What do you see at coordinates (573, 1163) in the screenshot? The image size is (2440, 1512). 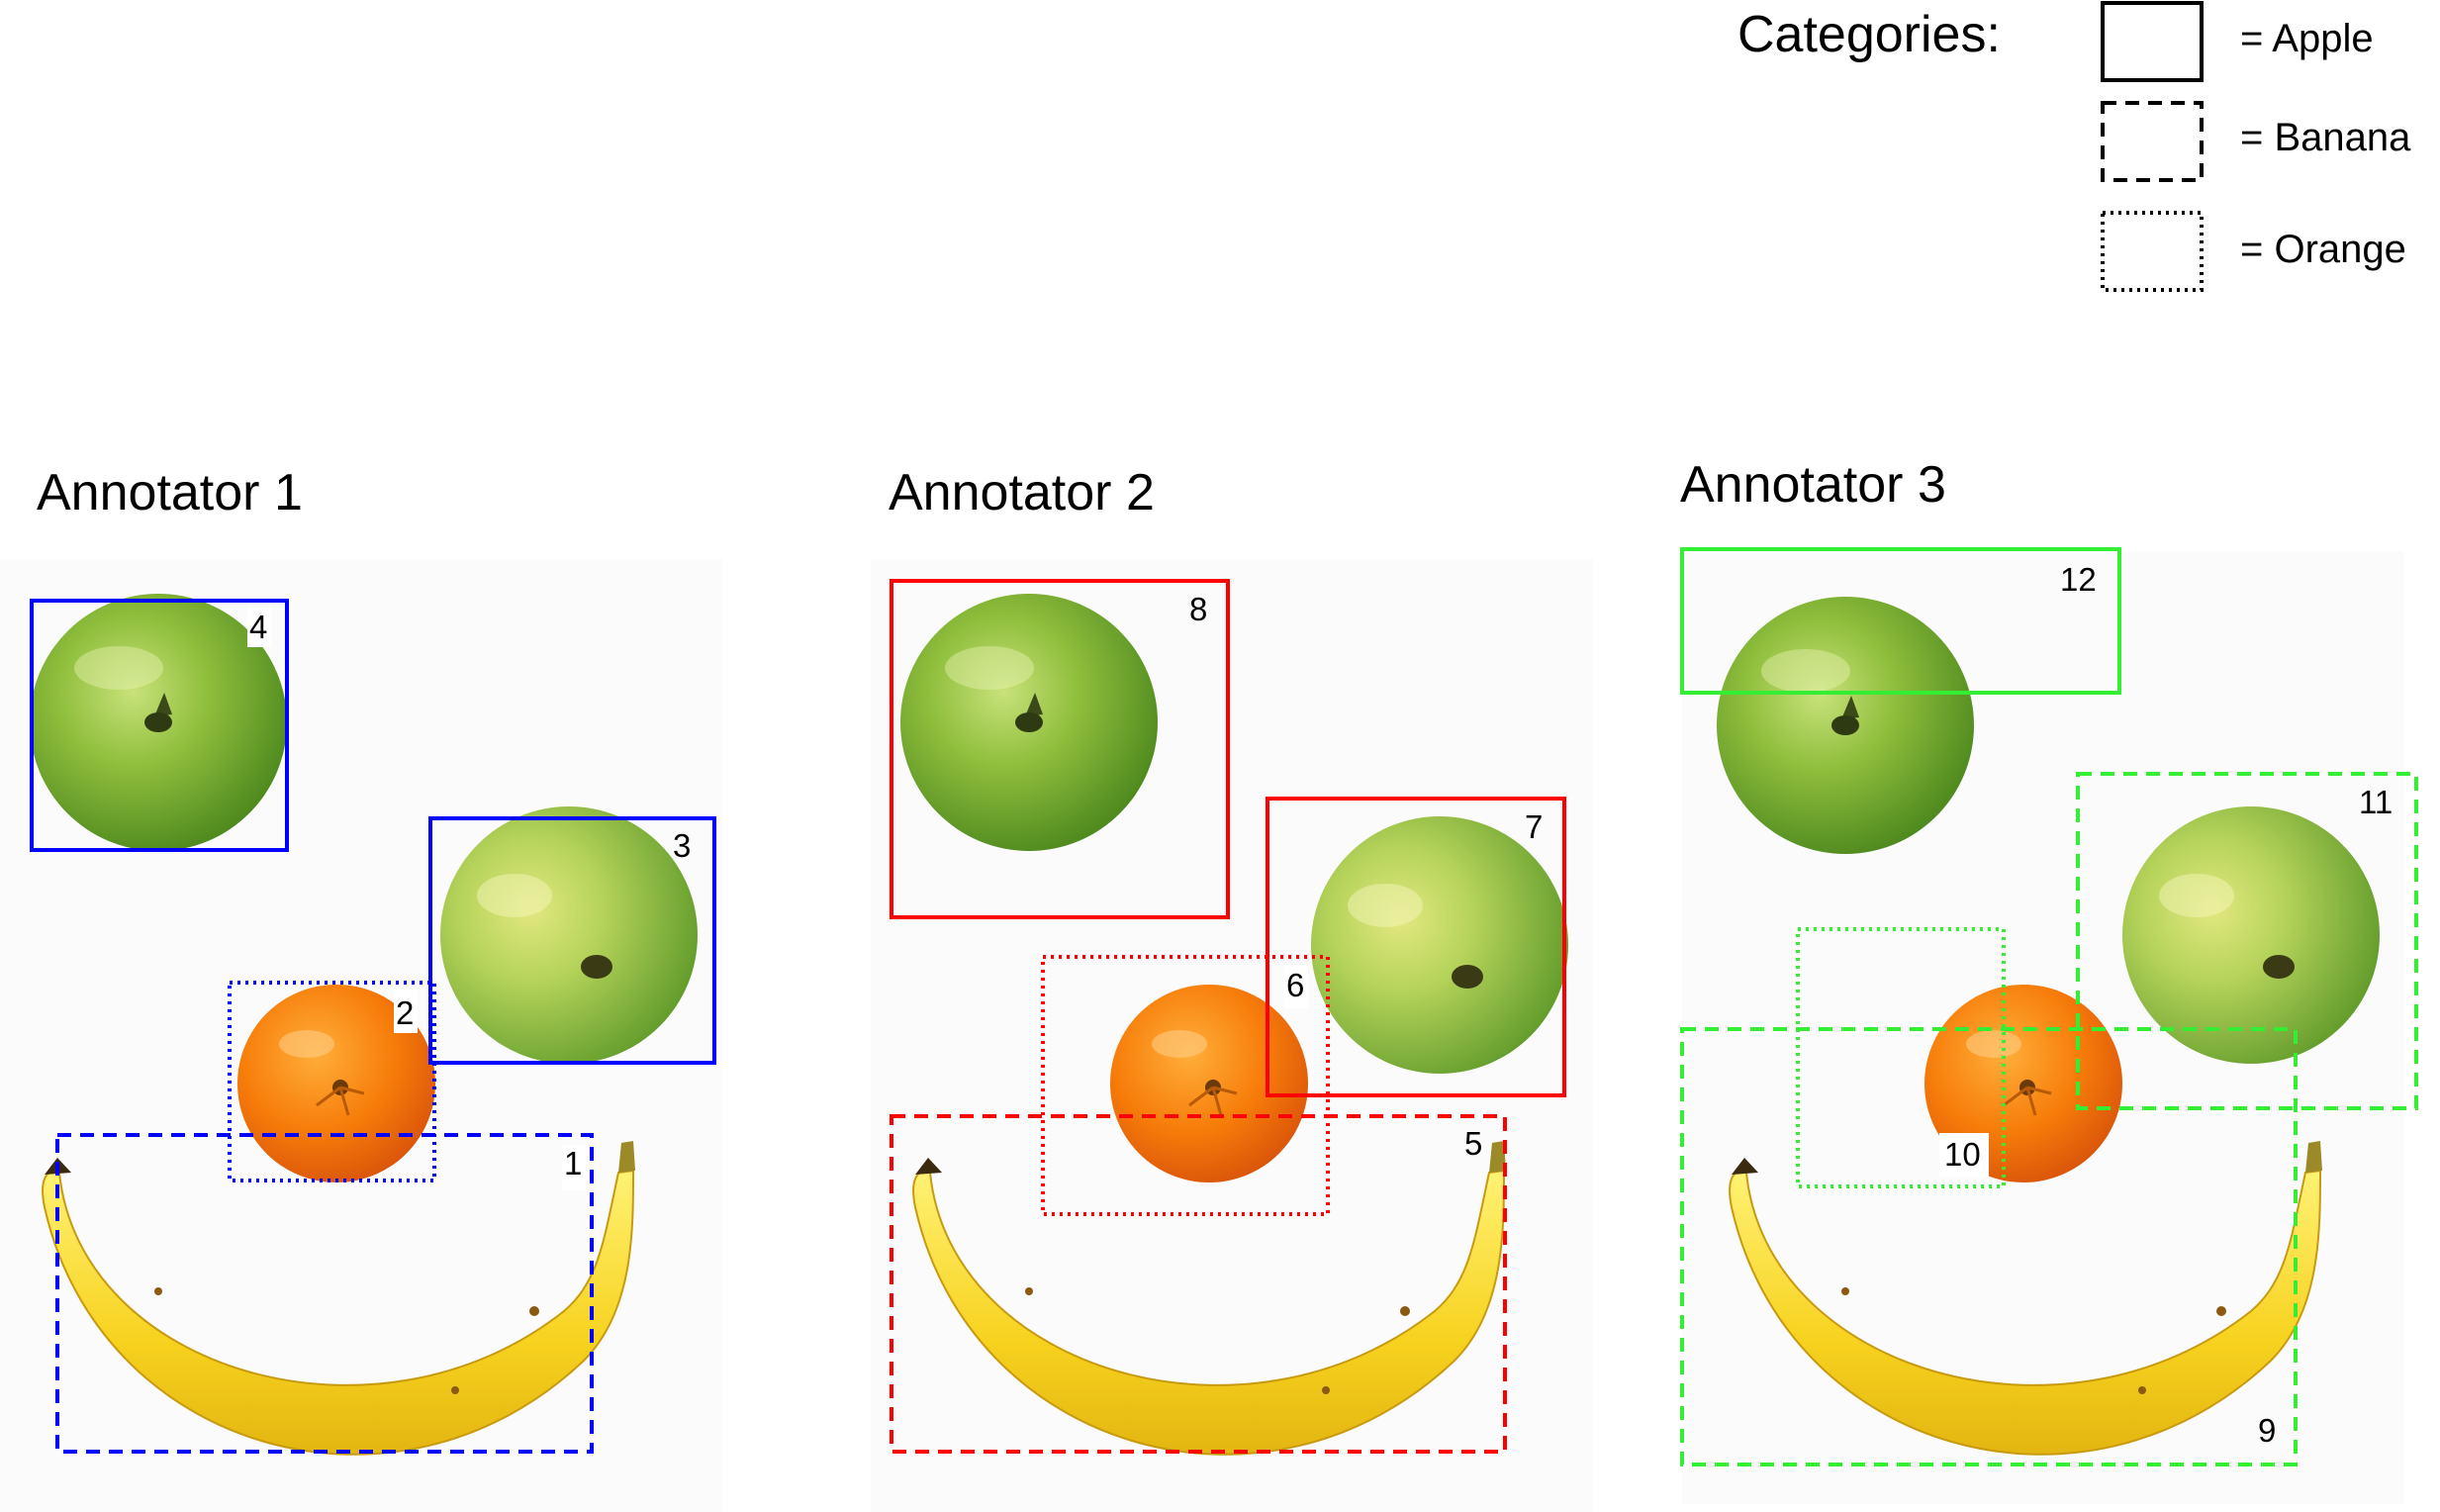 I see `box-label-1: 1` at bounding box center [573, 1163].